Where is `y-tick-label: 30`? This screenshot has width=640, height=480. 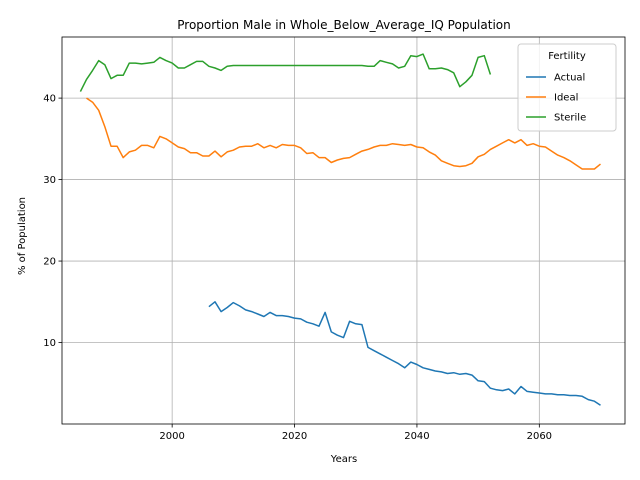
y-tick-label: 30 is located at coordinates (49, 180).